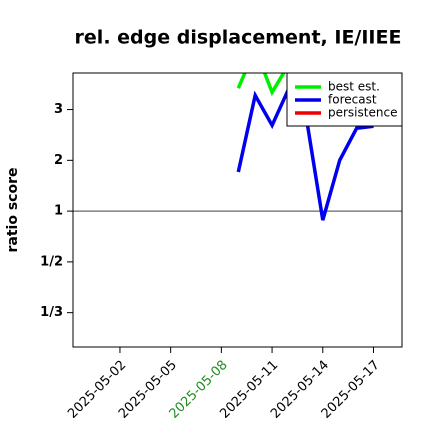 The width and height of the screenshot is (440, 440). Describe the element at coordinates (58, 211) in the screenshot. I see `y-tick-label: 1` at that location.